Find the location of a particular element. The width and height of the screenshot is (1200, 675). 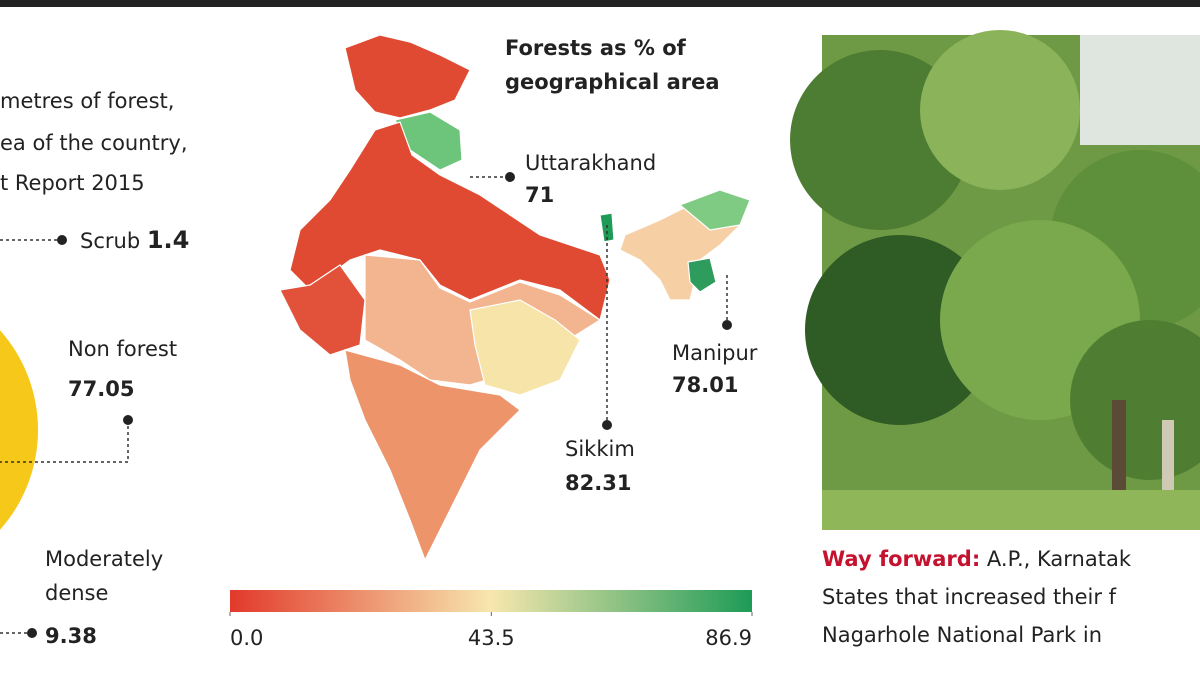

callout-value: 82.31 is located at coordinates (598, 483).